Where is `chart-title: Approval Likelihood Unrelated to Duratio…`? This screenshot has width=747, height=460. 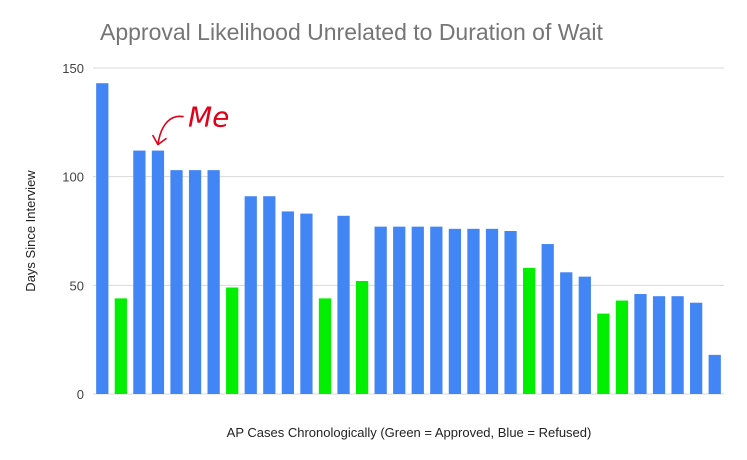 chart-title: Approval Likelihood Unrelated to Duratio… is located at coordinates (351, 32).